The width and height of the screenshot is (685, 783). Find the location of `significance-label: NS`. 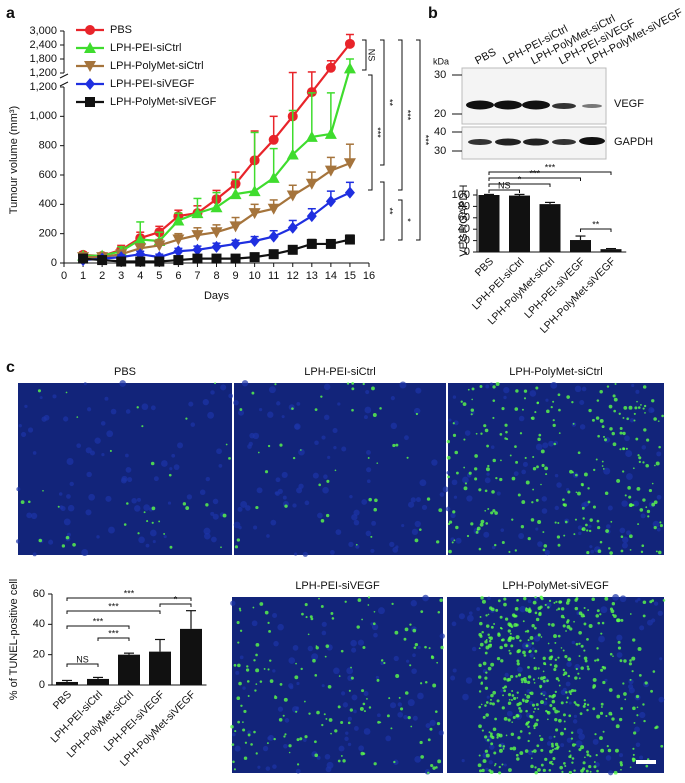

significance-label: NS is located at coordinates (372, 55).